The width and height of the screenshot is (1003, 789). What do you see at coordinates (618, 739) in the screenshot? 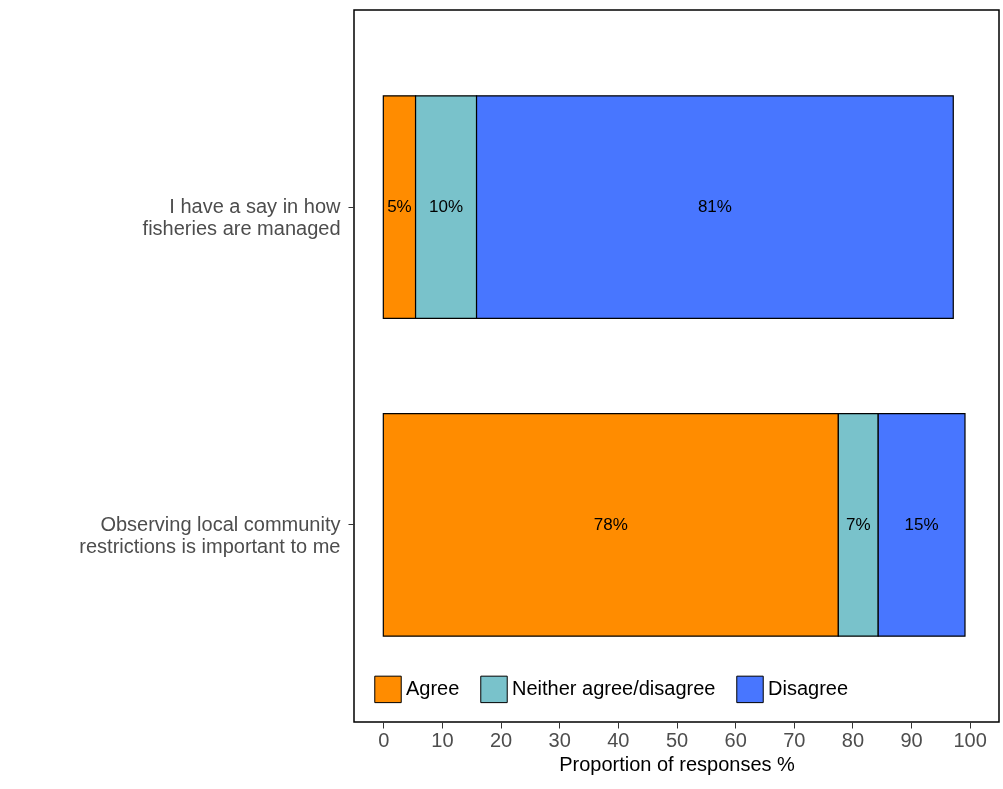
I see `x-tick-label: 40` at bounding box center [618, 739].